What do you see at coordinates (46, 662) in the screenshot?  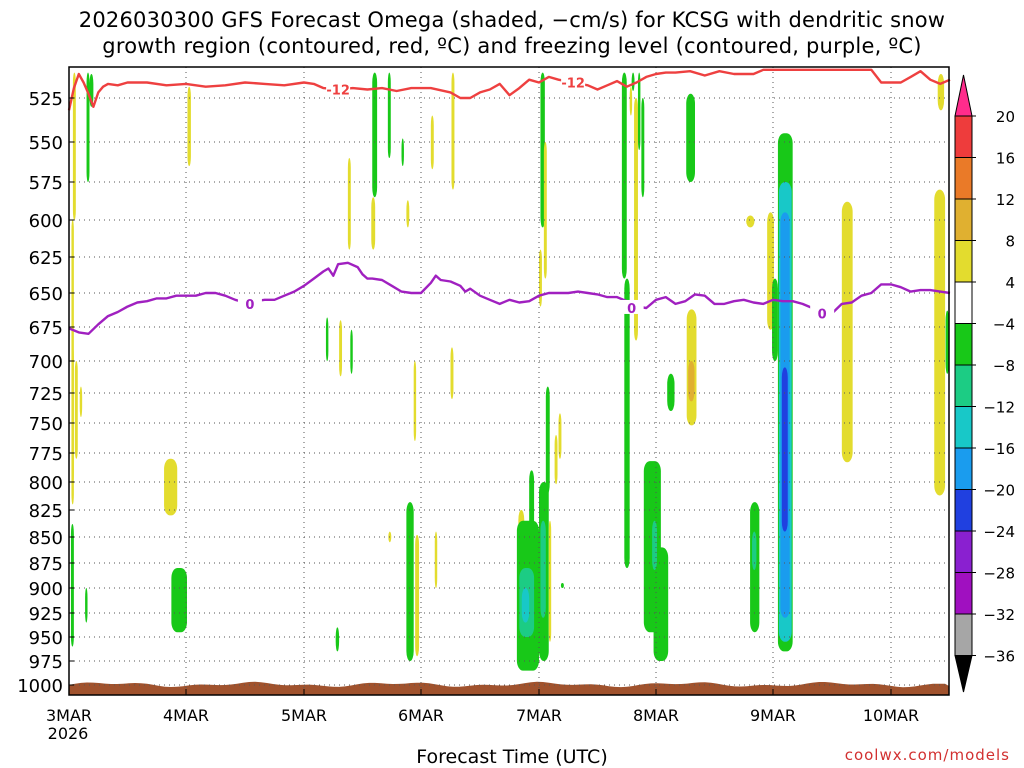 I see `y-tick-label: 975` at bounding box center [46, 662].